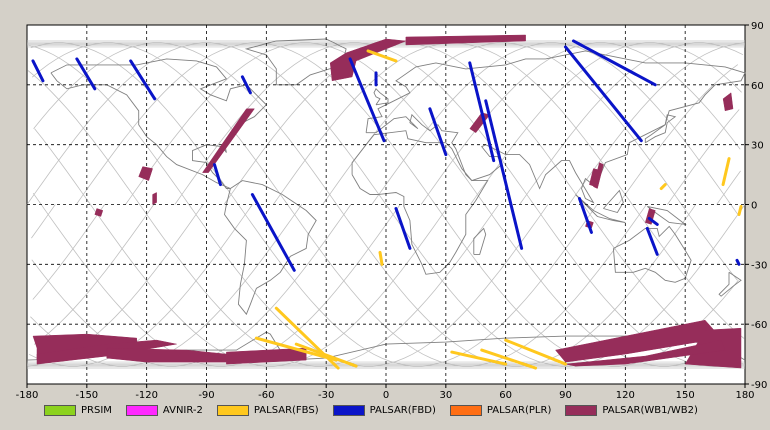  What do you see at coordinates (650, 410) in the screenshot?
I see `legend-label: PALSAR(WB1/WB2)` at bounding box center [650, 410].